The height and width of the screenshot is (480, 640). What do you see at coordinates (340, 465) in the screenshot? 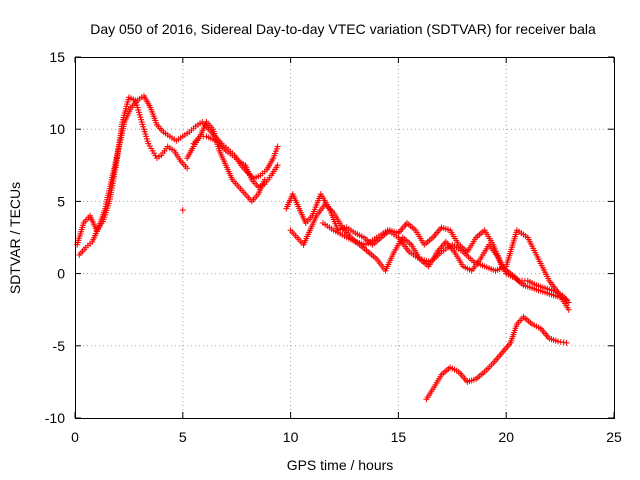
I see `x-axis-label: GPS time / hours` at bounding box center [340, 465].